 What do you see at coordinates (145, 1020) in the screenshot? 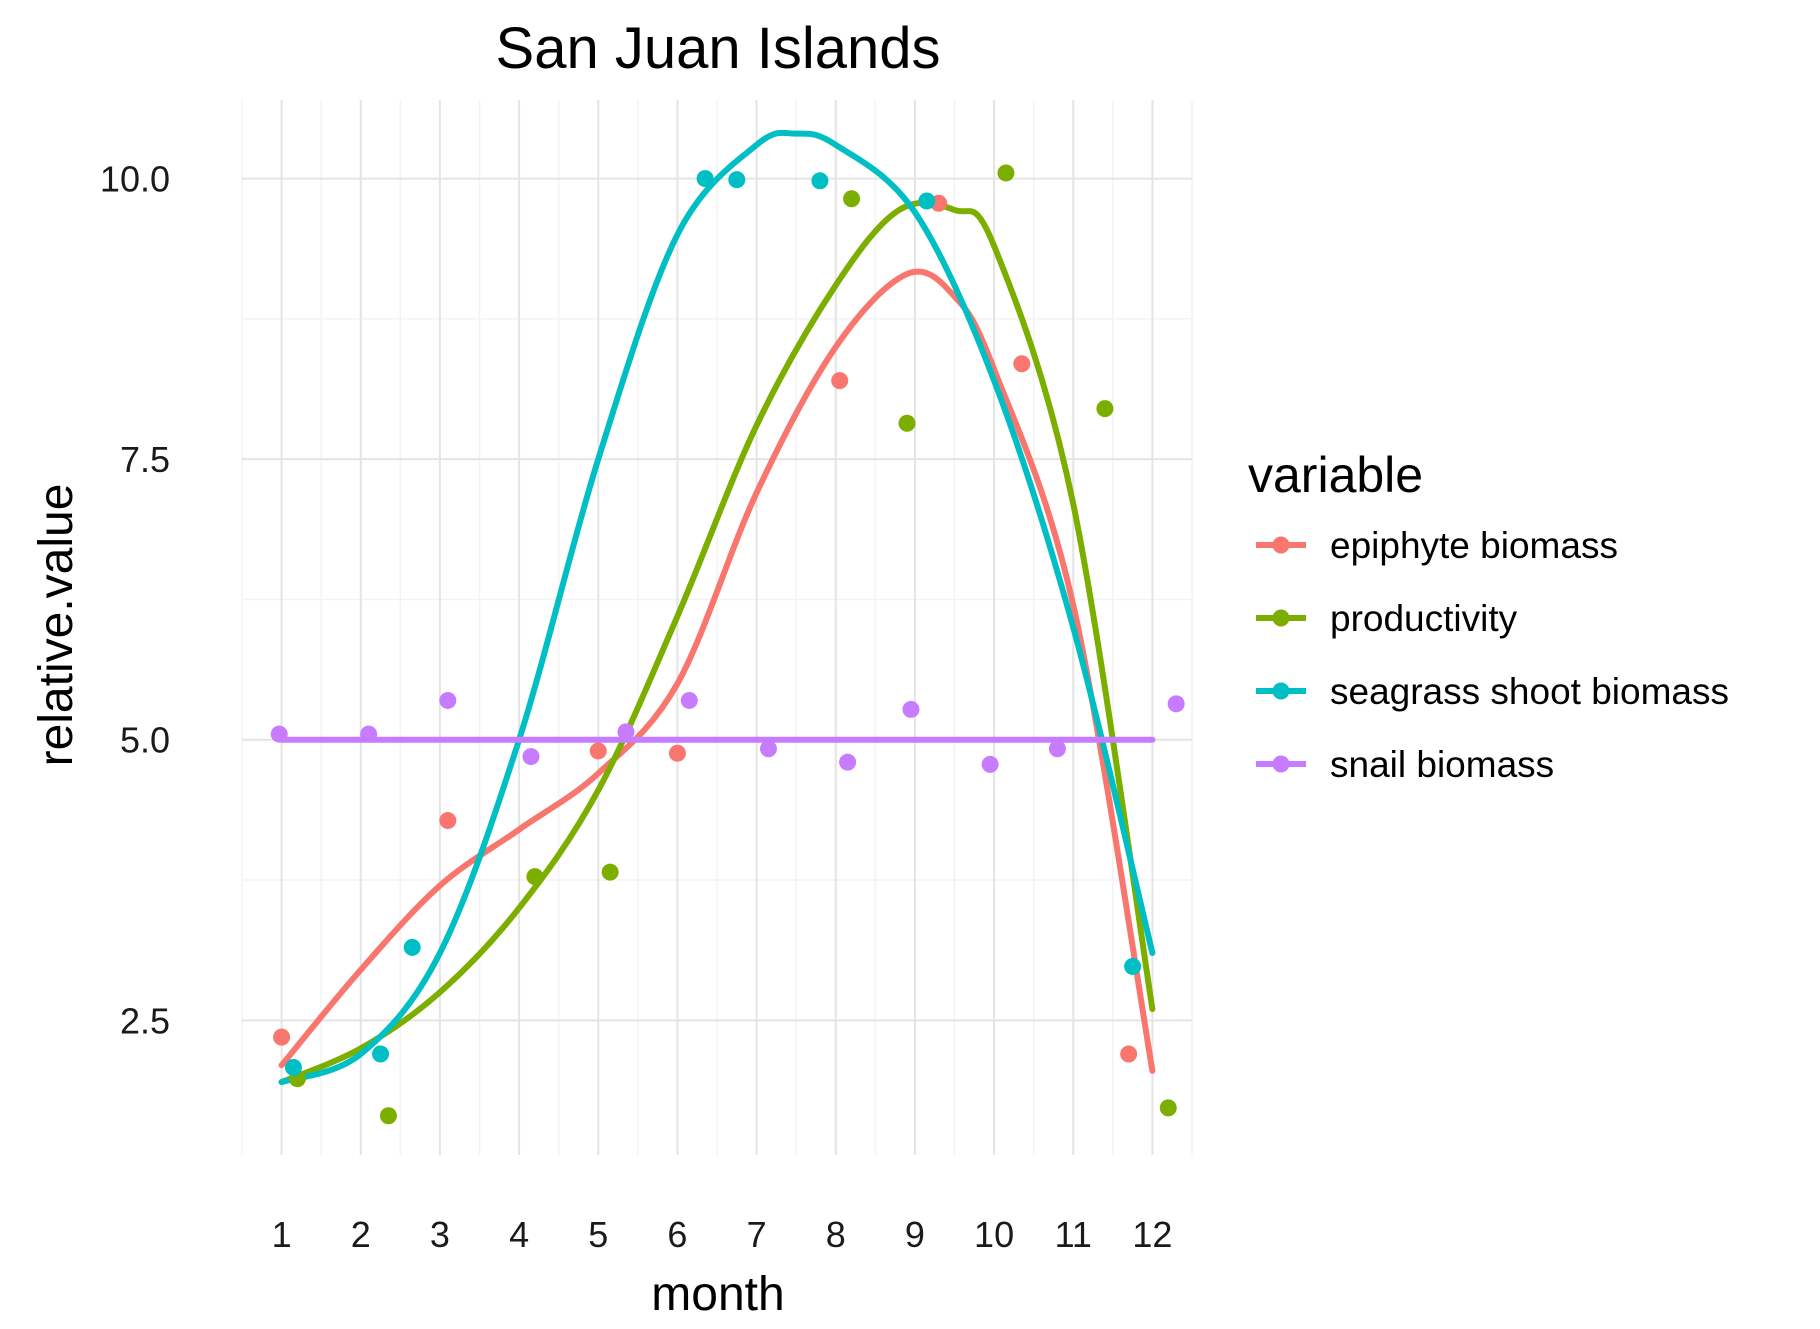
I see `y-tick-label: 2.5` at bounding box center [145, 1020].